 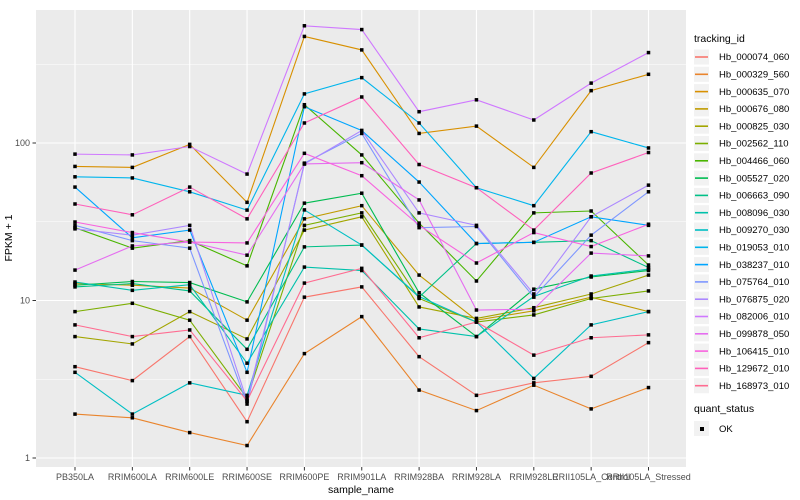 What do you see at coordinates (754, 351) in the screenshot?
I see `legend-label-Hb_106415_010: Hb_106415_010` at bounding box center [754, 351].